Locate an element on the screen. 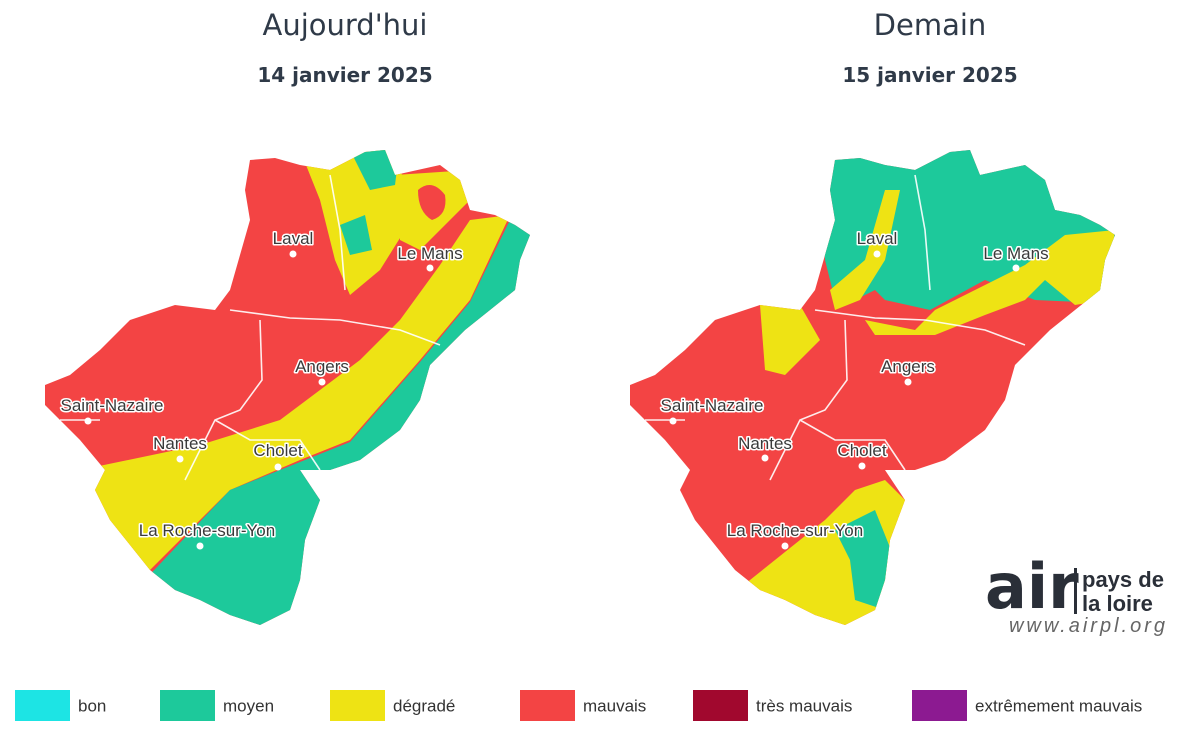 The width and height of the screenshot is (1200, 750). legend-label: très mauvais is located at coordinates (804, 705).